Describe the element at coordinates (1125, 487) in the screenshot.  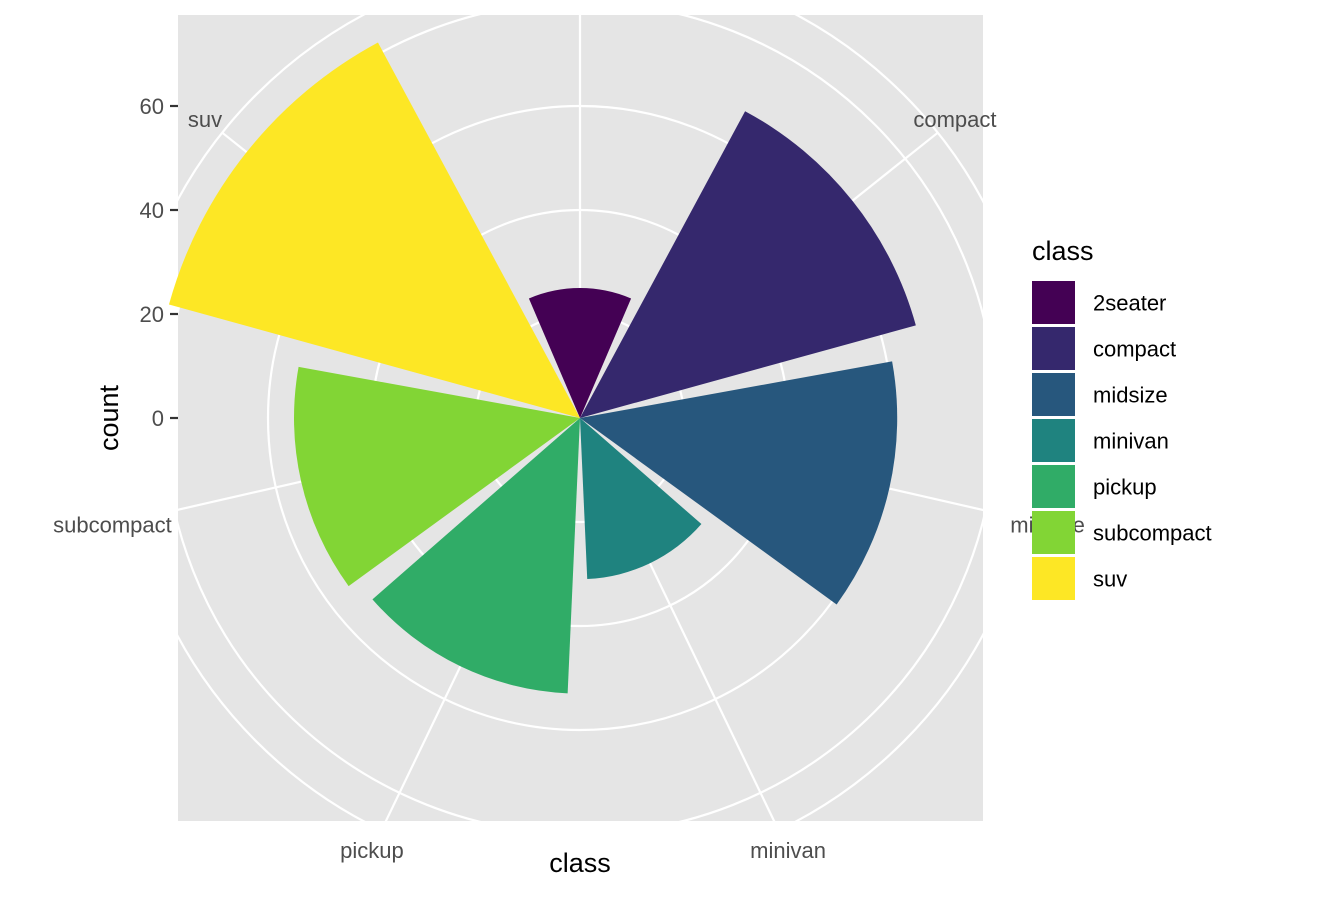
I see `legend-label-pickup: pickup` at that location.